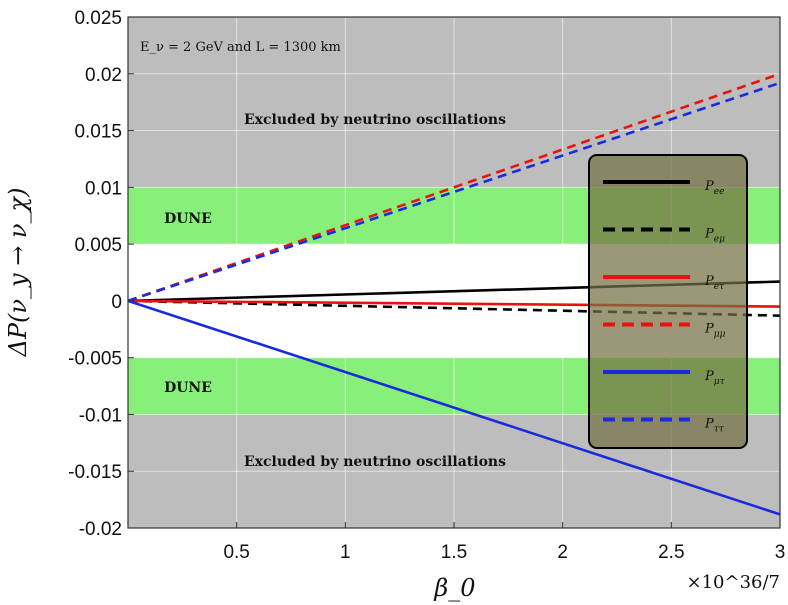  Describe the element at coordinates (116, 302) in the screenshot. I see `y-tick-label-4: 0` at that location.